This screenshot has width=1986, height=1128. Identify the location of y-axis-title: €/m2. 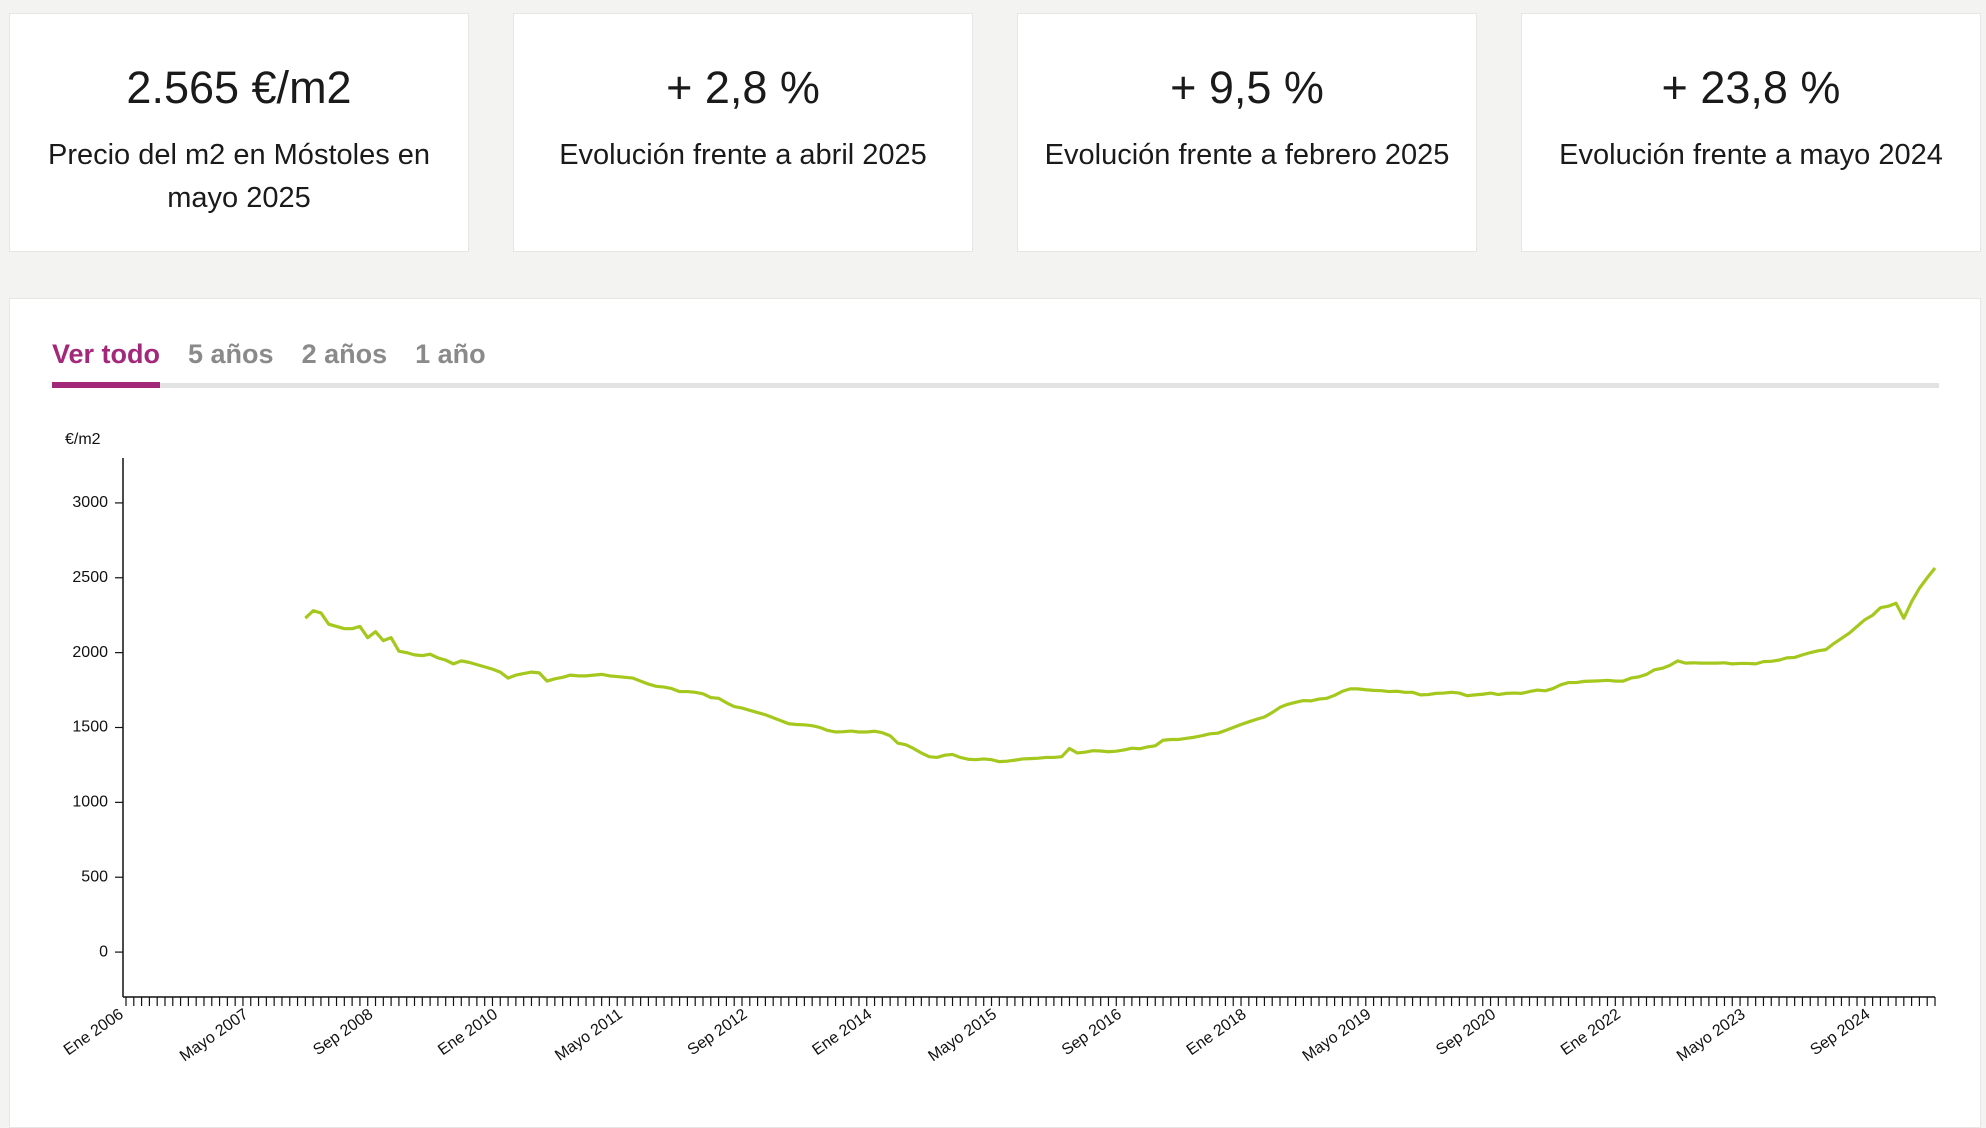
(83, 439).